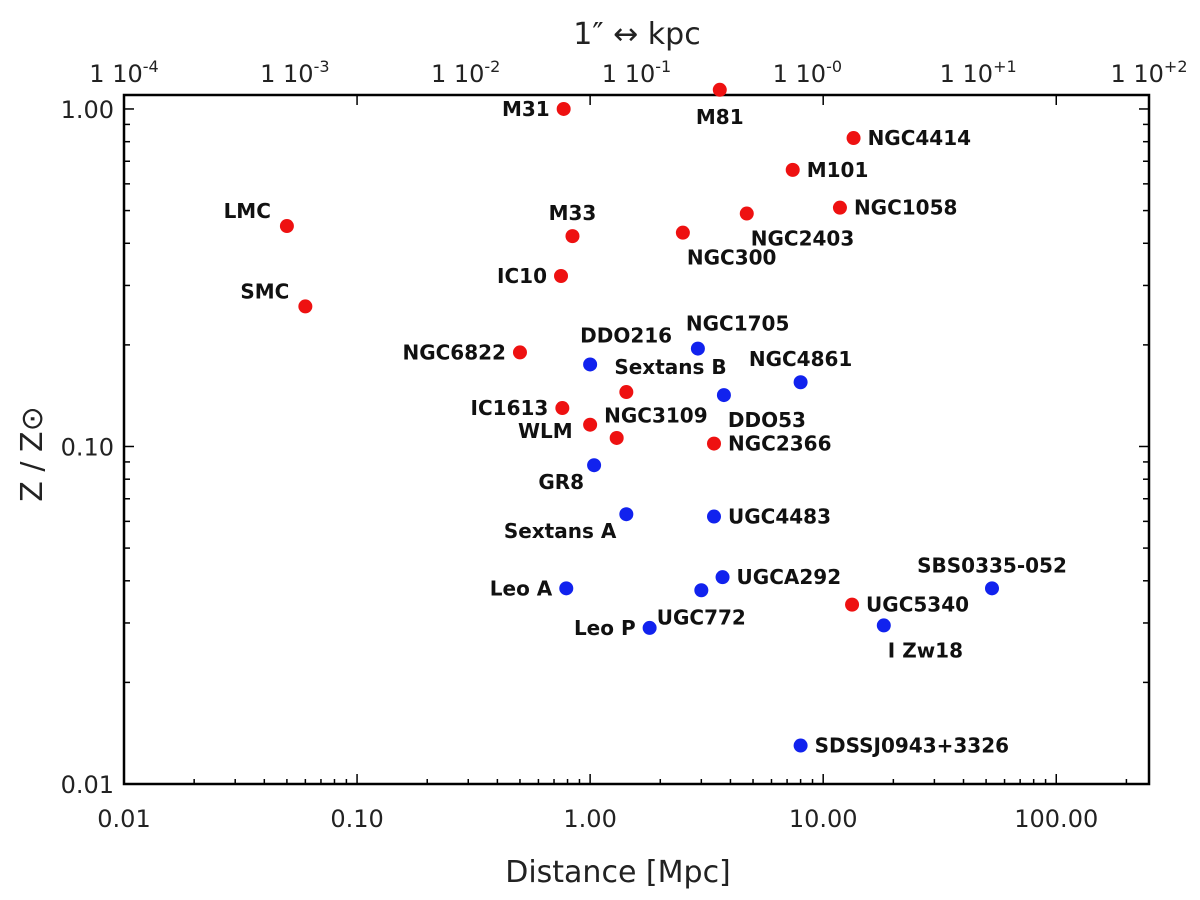 This screenshot has width=1200, height=900. Describe the element at coordinates (123, 72) in the screenshot. I see `top-tick-label: 1 10-4` at that location.